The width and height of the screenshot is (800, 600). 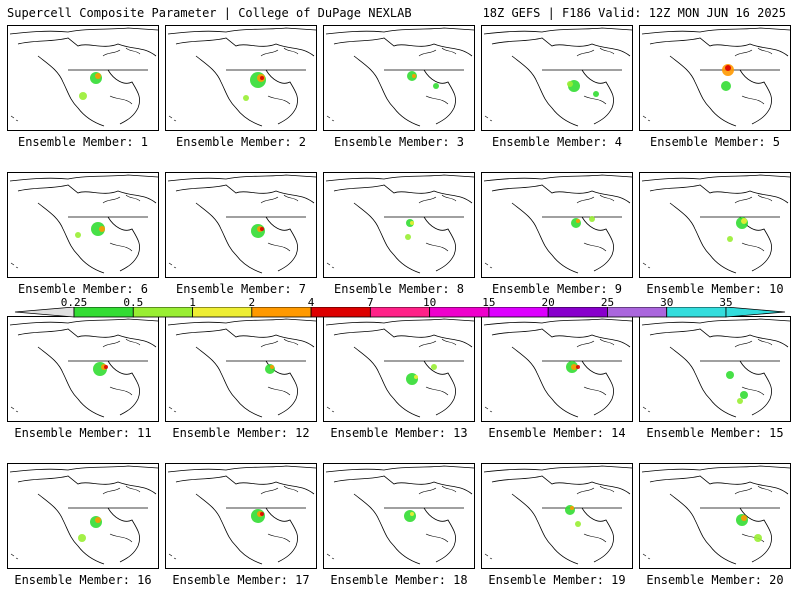 What do you see at coordinates (399, 142) in the screenshot?
I see `ensemble-member-label: Ensemble Member: 3` at bounding box center [399, 142].